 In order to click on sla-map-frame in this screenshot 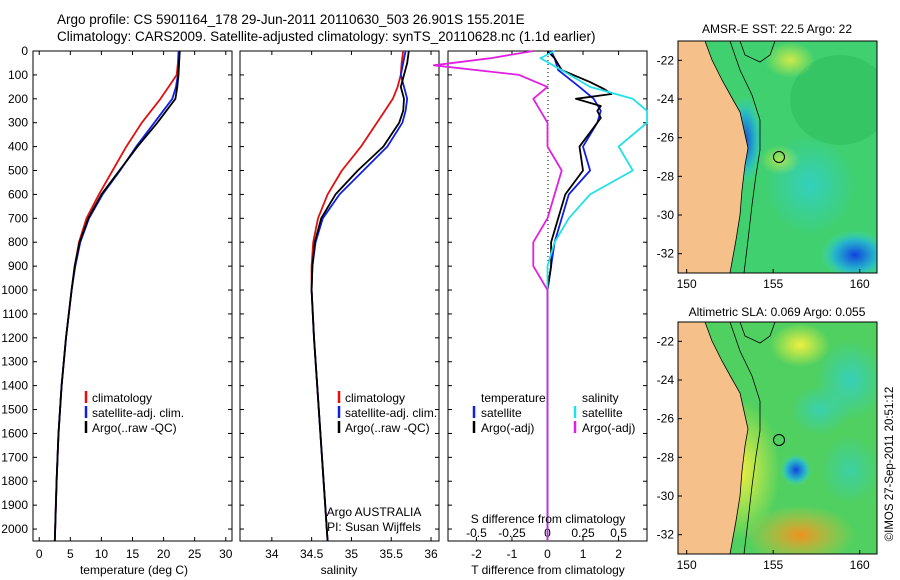, I will do `click(777, 438)`.